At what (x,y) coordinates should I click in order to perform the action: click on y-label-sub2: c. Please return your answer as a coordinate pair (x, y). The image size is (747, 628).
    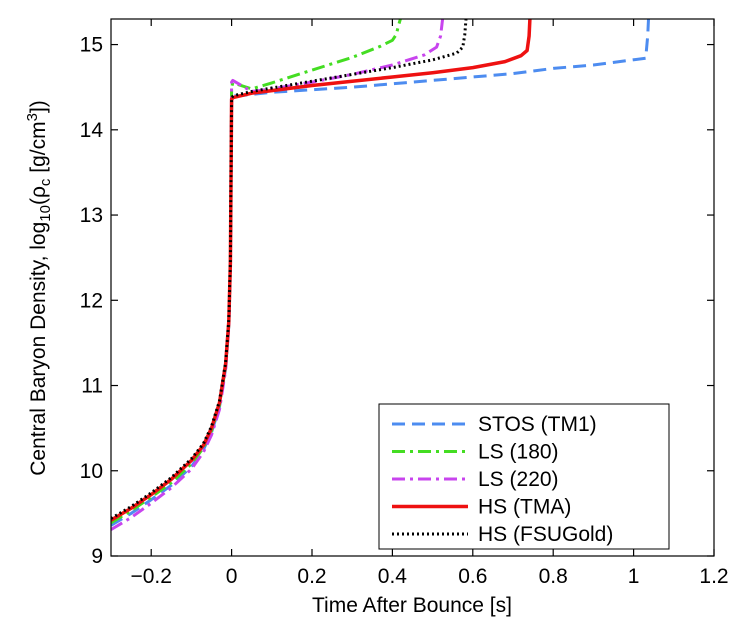
    Looking at the image, I should click on (45, 182).